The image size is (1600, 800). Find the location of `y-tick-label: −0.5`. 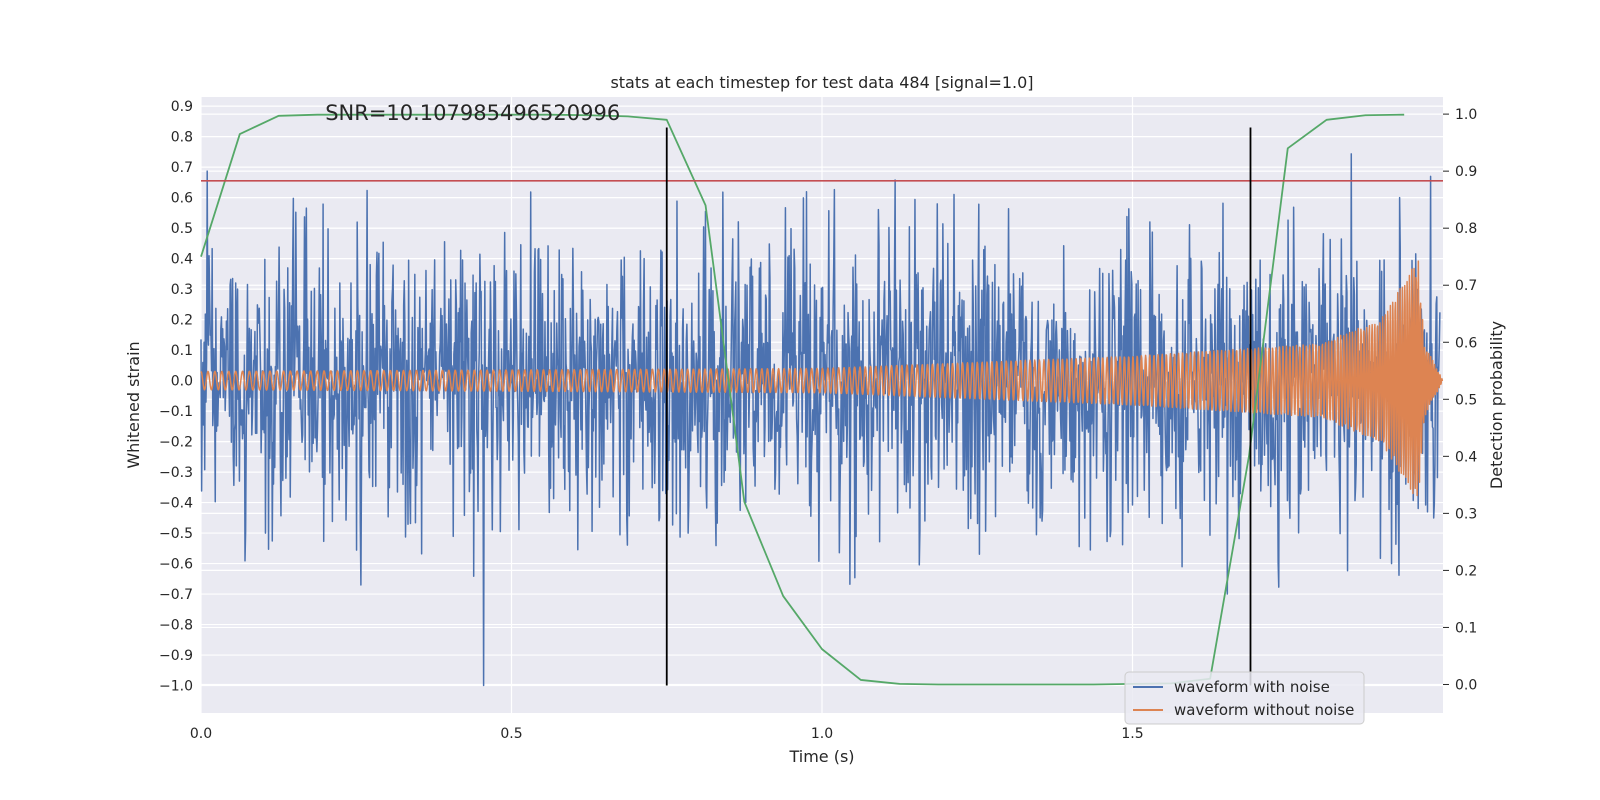

y-tick-label: −0.5 is located at coordinates (176, 534).